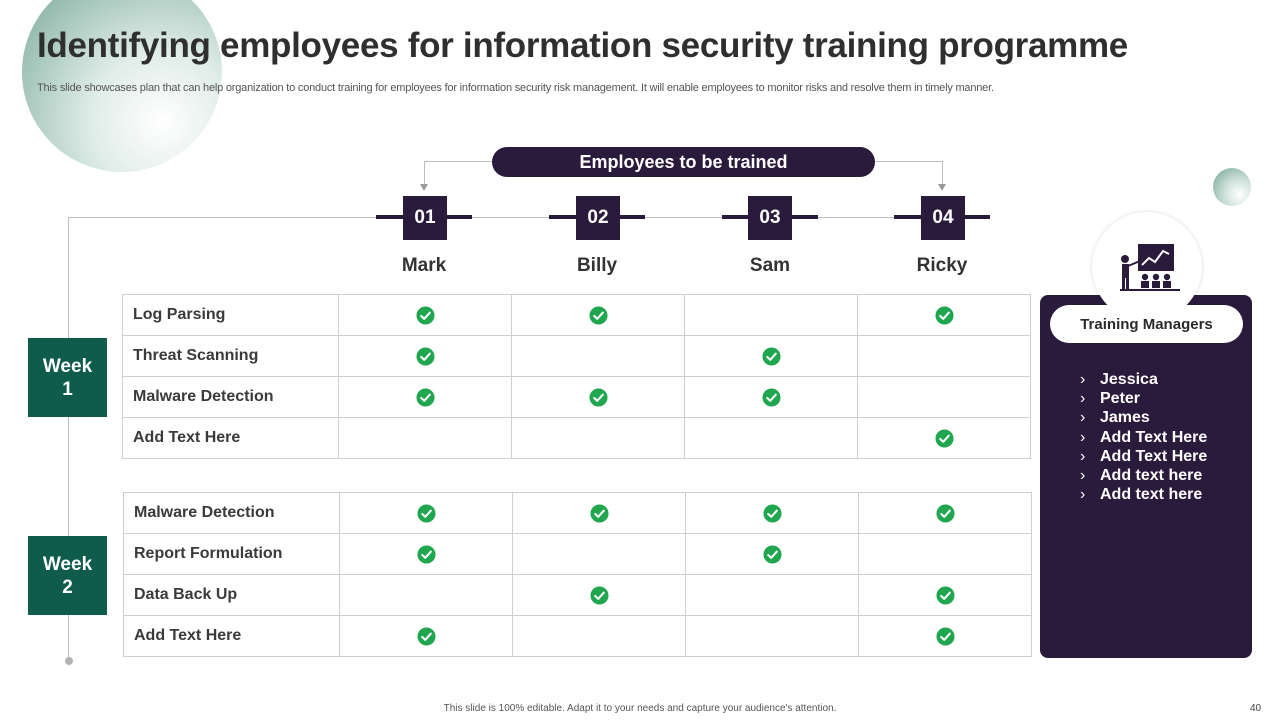 The height and width of the screenshot is (720, 1280). Describe the element at coordinates (1150, 267) in the screenshot. I see `presentation-icon` at that location.